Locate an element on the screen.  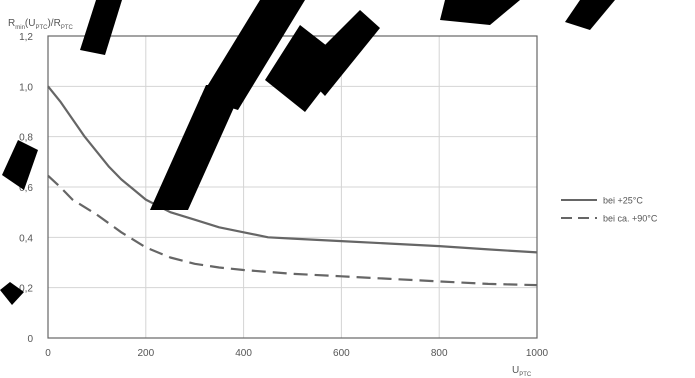
x-tick-label: 200 is located at coordinates (145, 353).